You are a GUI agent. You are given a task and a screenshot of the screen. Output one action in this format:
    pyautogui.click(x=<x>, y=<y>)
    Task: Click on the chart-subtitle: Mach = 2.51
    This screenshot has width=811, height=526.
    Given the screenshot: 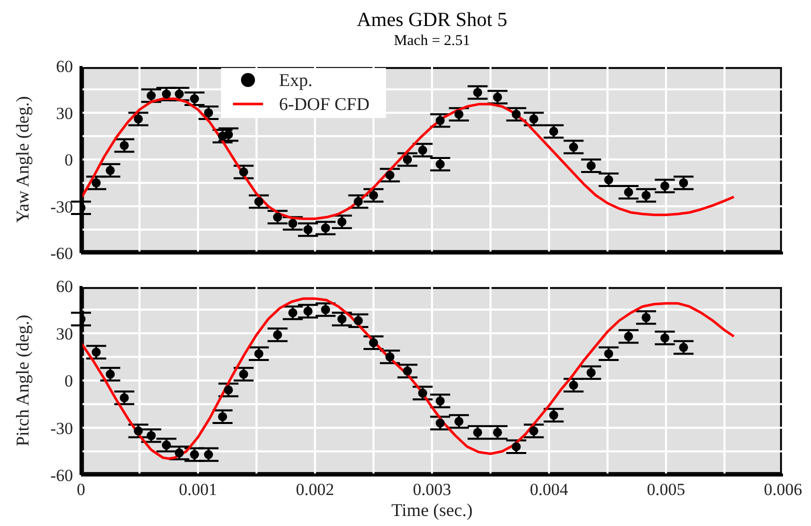 What is the action you would take?
    pyautogui.click(x=432, y=41)
    